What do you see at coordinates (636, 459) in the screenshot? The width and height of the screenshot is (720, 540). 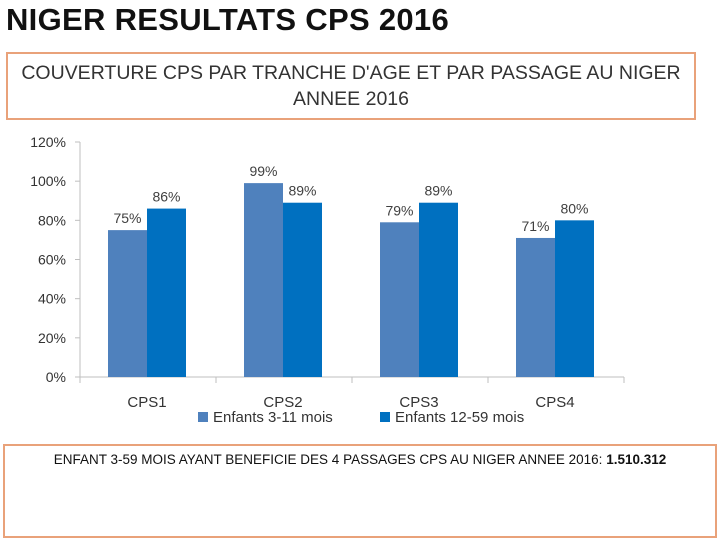 I see `summary-note-value: 1.510.312` at bounding box center [636, 459].